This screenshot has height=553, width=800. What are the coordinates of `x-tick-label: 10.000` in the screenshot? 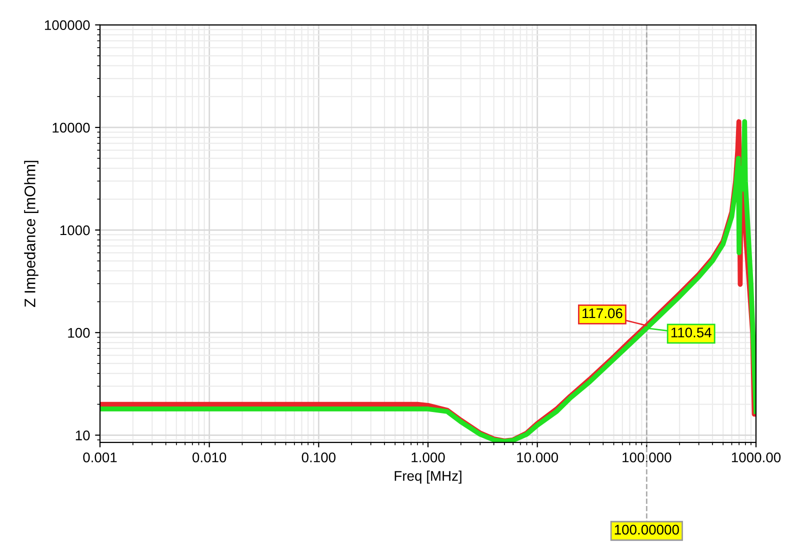 It's located at (537, 457).